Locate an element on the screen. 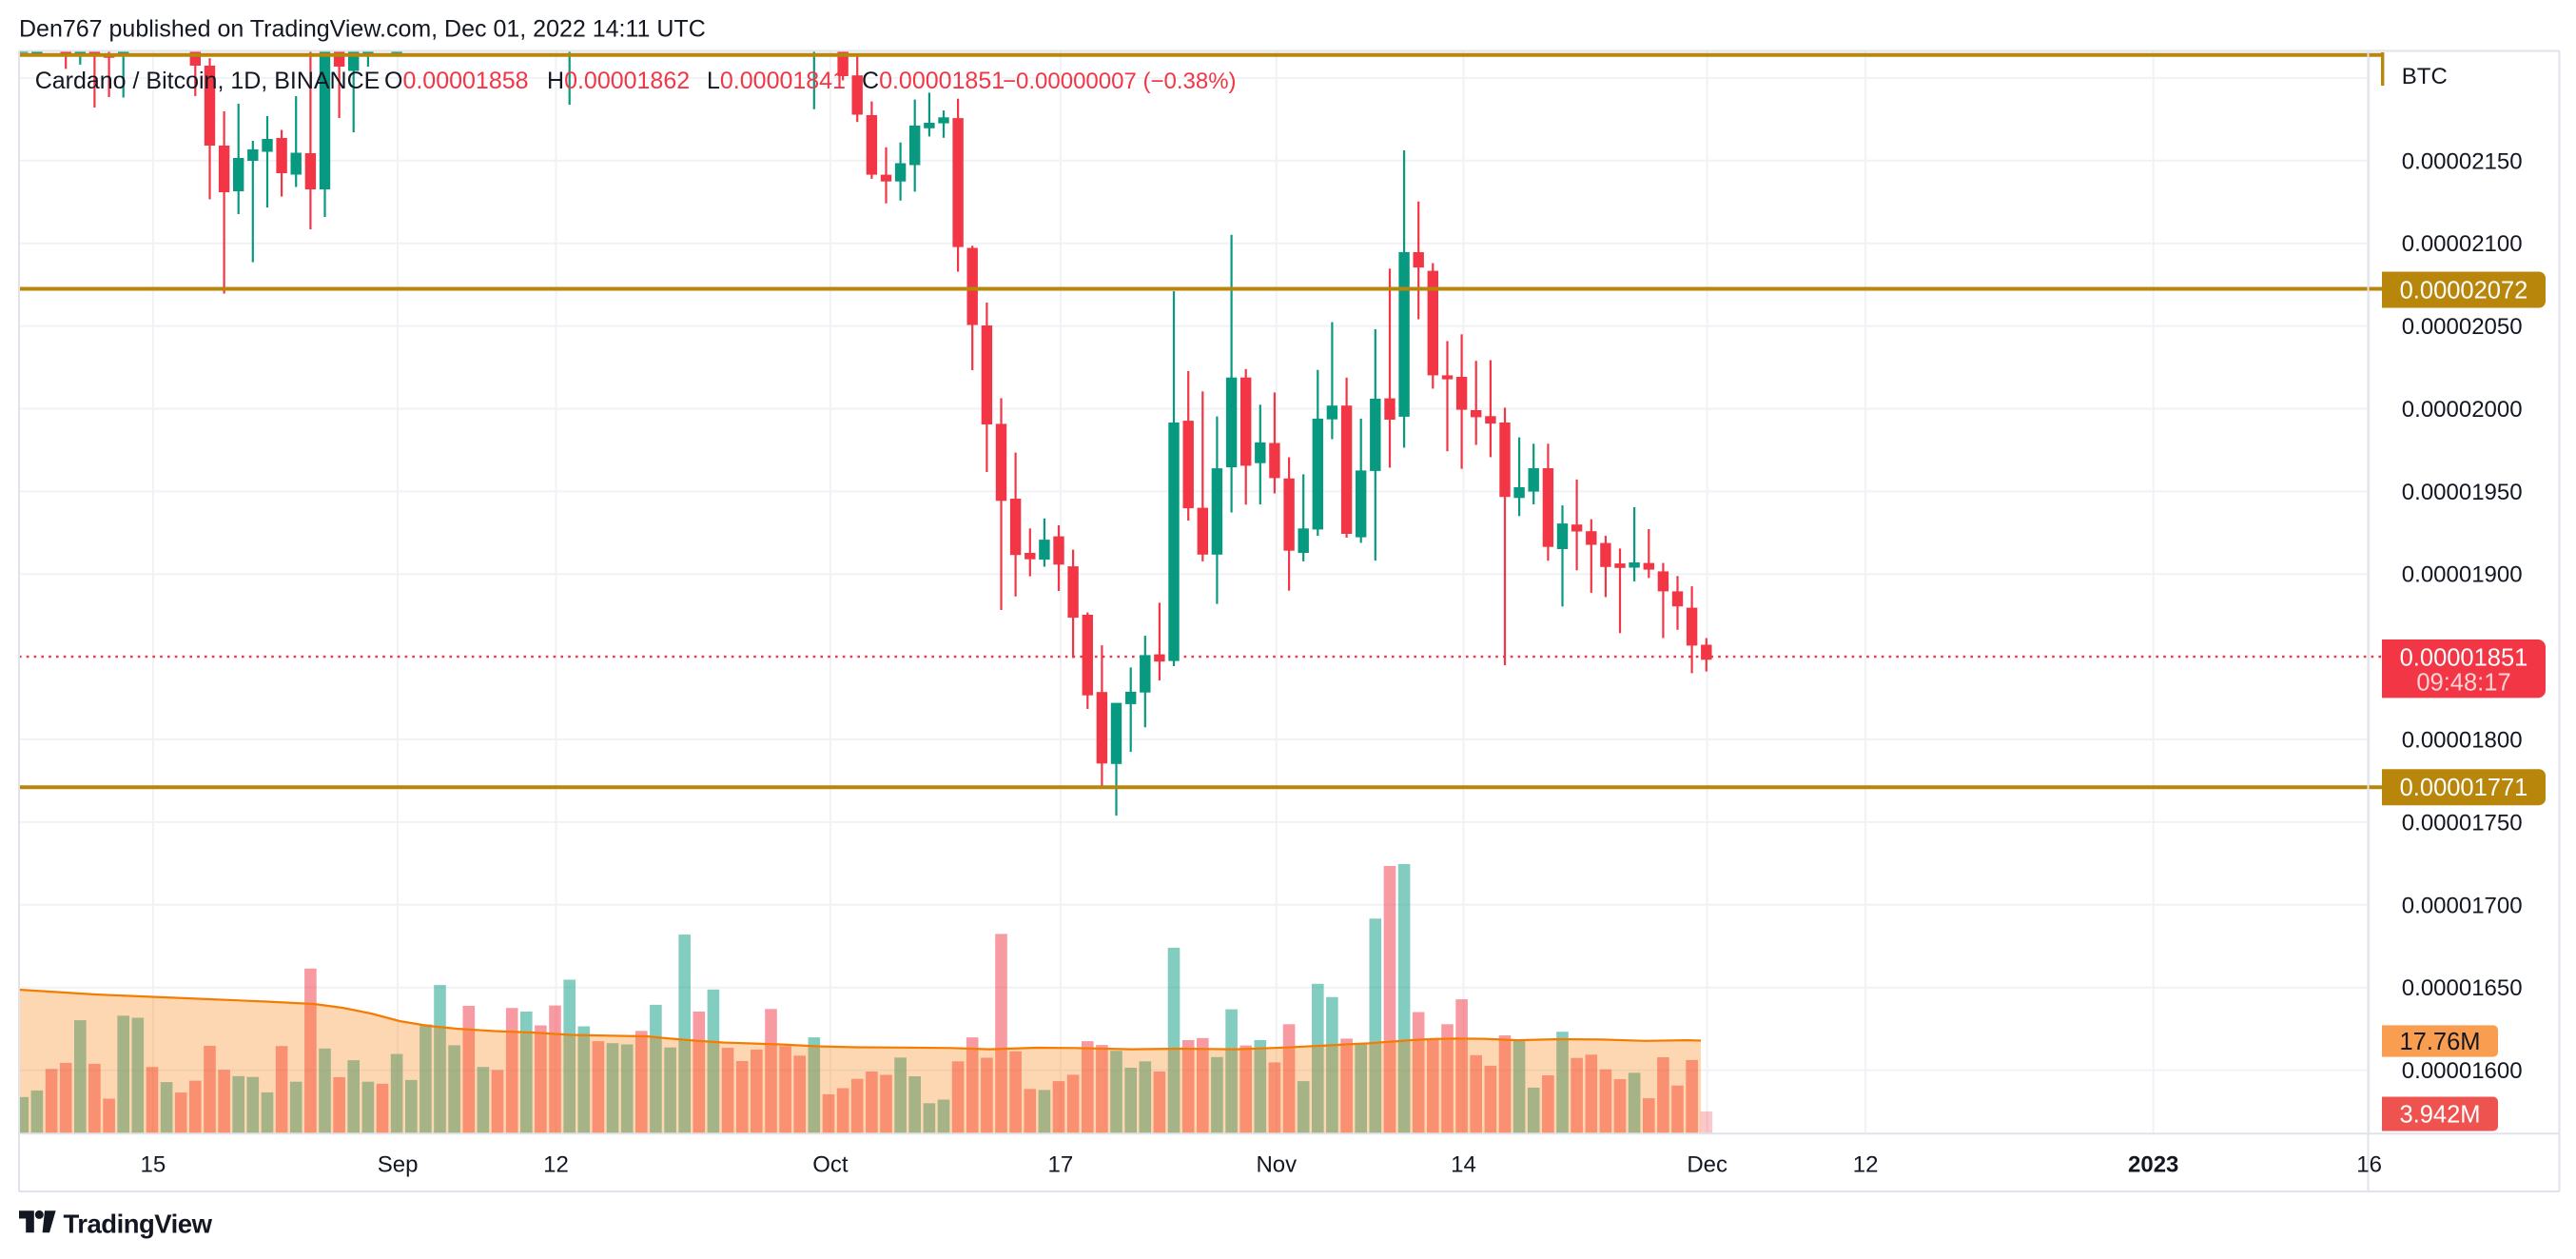  svg-text: 0.00001650 is located at coordinates (2462, 988).